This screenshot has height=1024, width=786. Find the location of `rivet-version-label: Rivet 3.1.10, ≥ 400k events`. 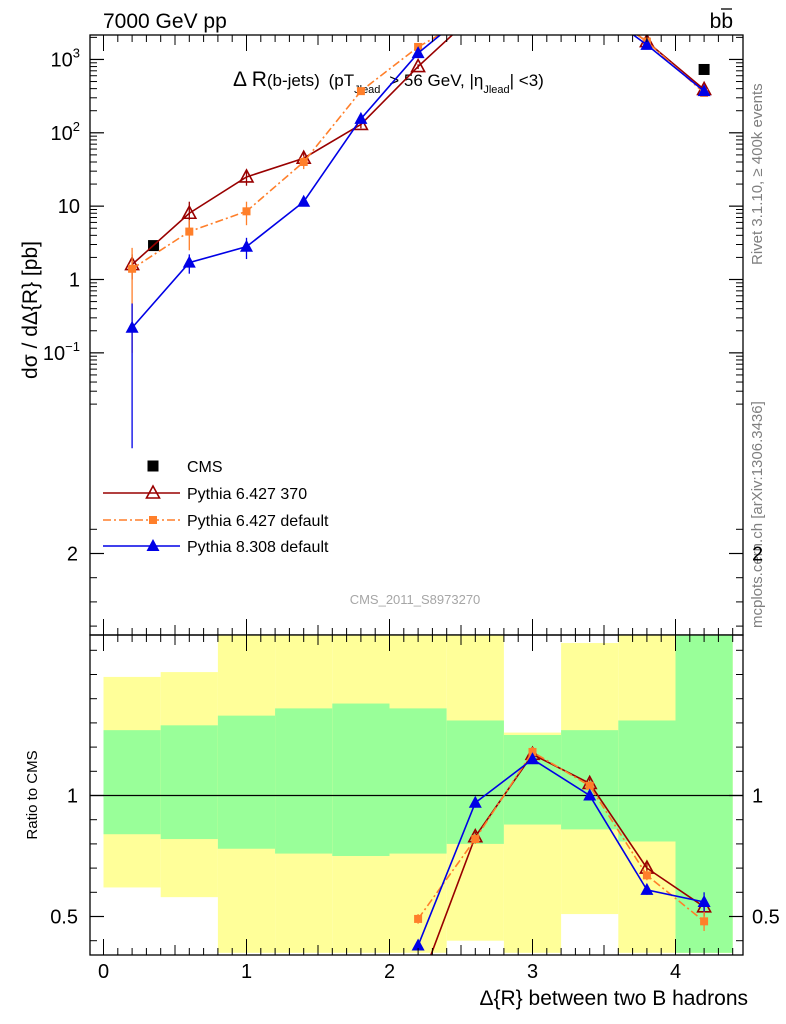

rivet-version-label: Rivet 3.1.10, ≥ 400k events is located at coordinates (757, 174).